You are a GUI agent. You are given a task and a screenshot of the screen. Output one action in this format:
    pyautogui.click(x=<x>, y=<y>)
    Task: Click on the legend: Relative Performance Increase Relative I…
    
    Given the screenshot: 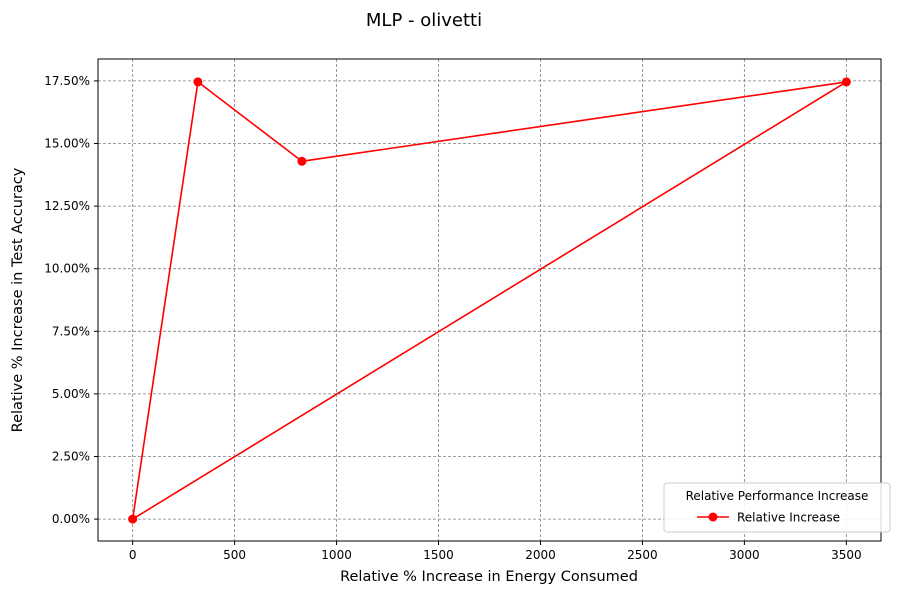 What is the action you would take?
    pyautogui.click(x=777, y=507)
    